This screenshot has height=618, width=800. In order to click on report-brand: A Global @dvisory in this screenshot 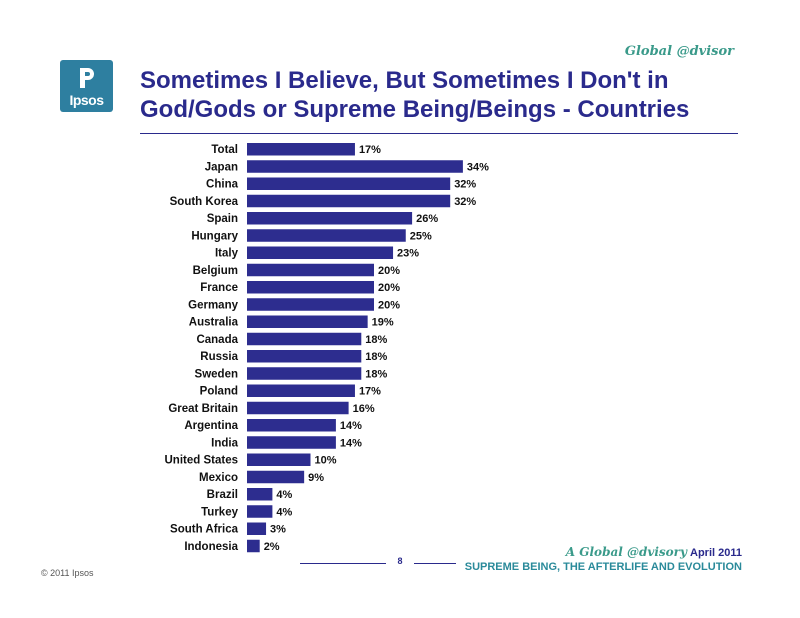, I will do `click(626, 552)`.